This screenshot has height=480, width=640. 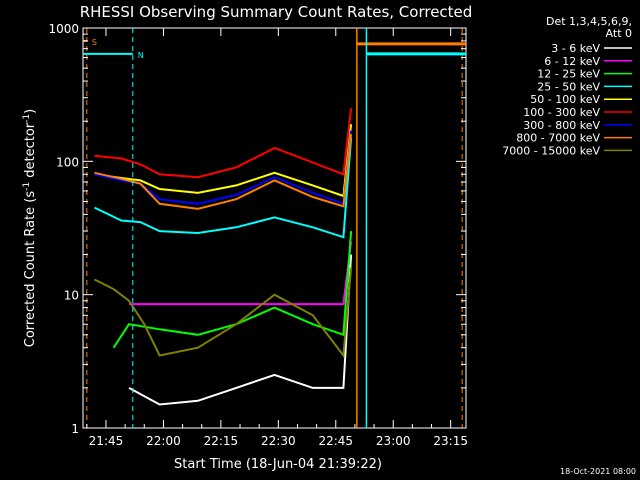 I want to click on legend-label: 50 - 100 keV, so click(x=565, y=99).